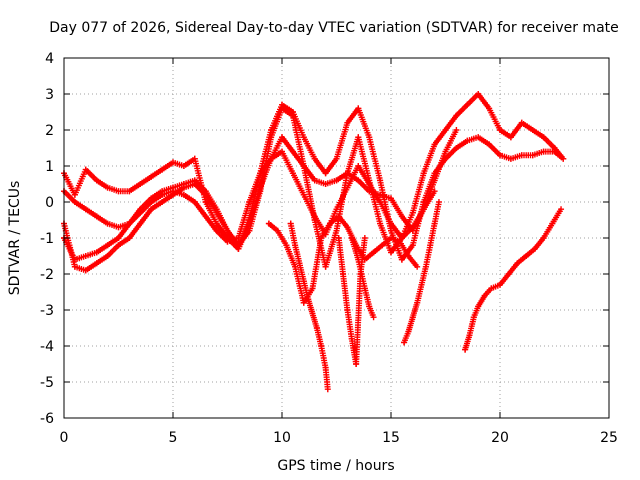 The height and width of the screenshot is (480, 640). What do you see at coordinates (47, 383) in the screenshot?
I see `y-tick-label: -5` at bounding box center [47, 383].